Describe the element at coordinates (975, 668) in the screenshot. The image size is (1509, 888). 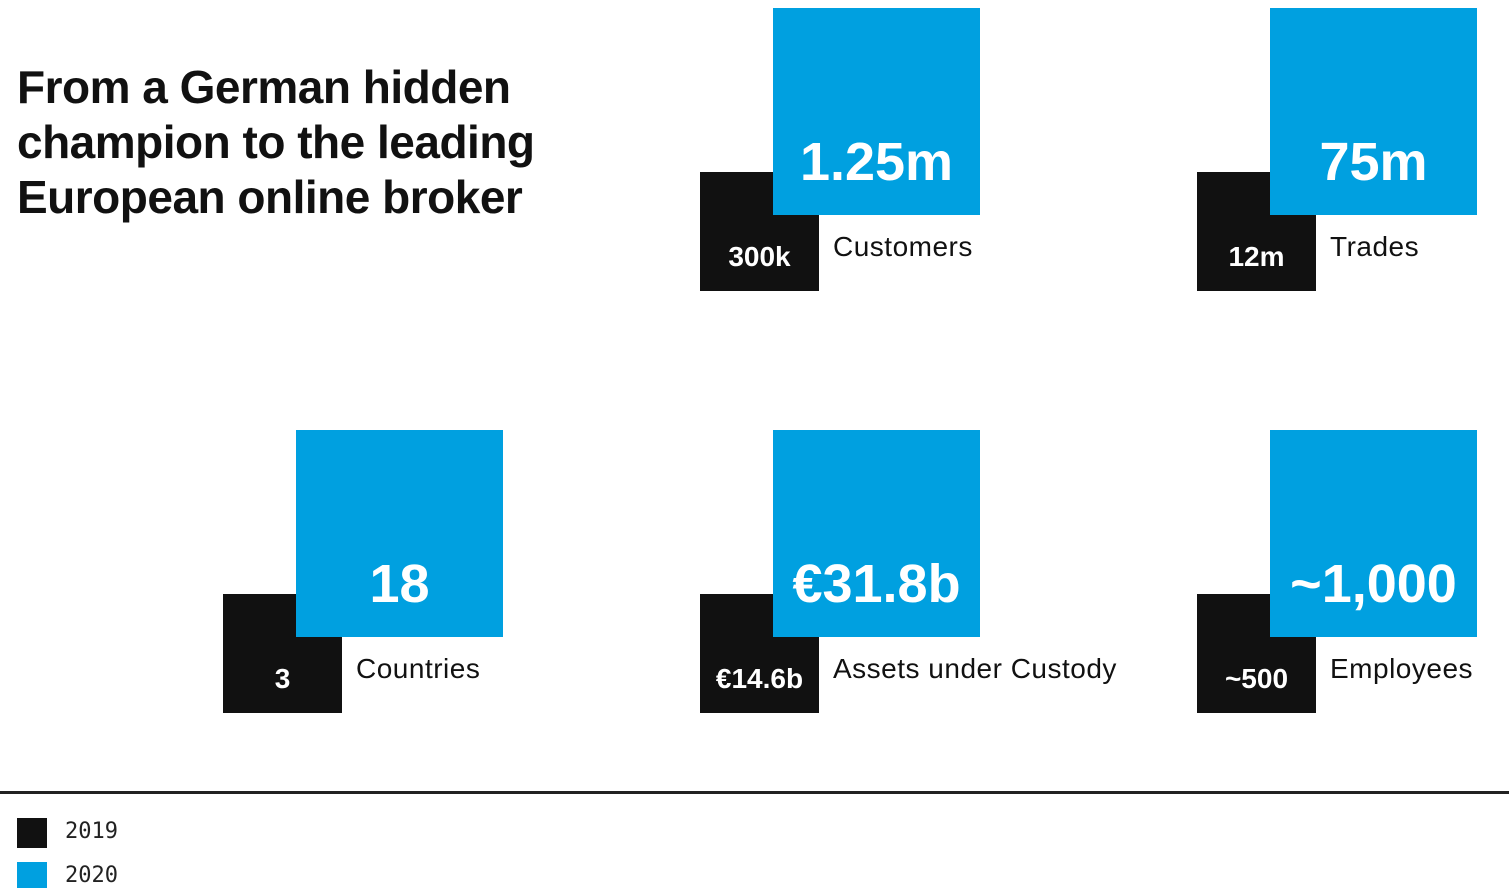
I see `metric-label: Assets under Custody` at that location.